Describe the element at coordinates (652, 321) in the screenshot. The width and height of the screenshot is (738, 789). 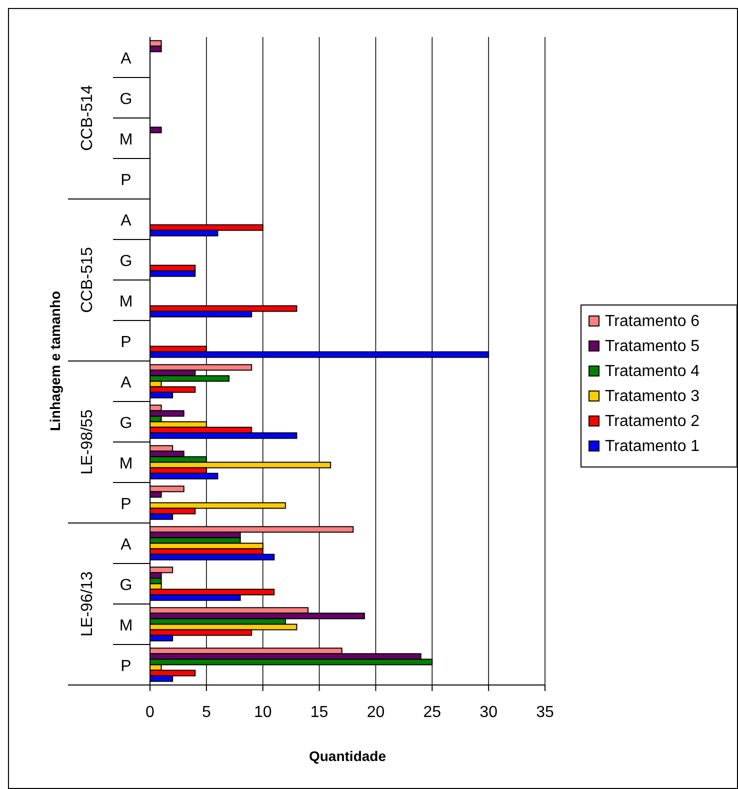
I see `legend-label: Tratamento 6` at that location.